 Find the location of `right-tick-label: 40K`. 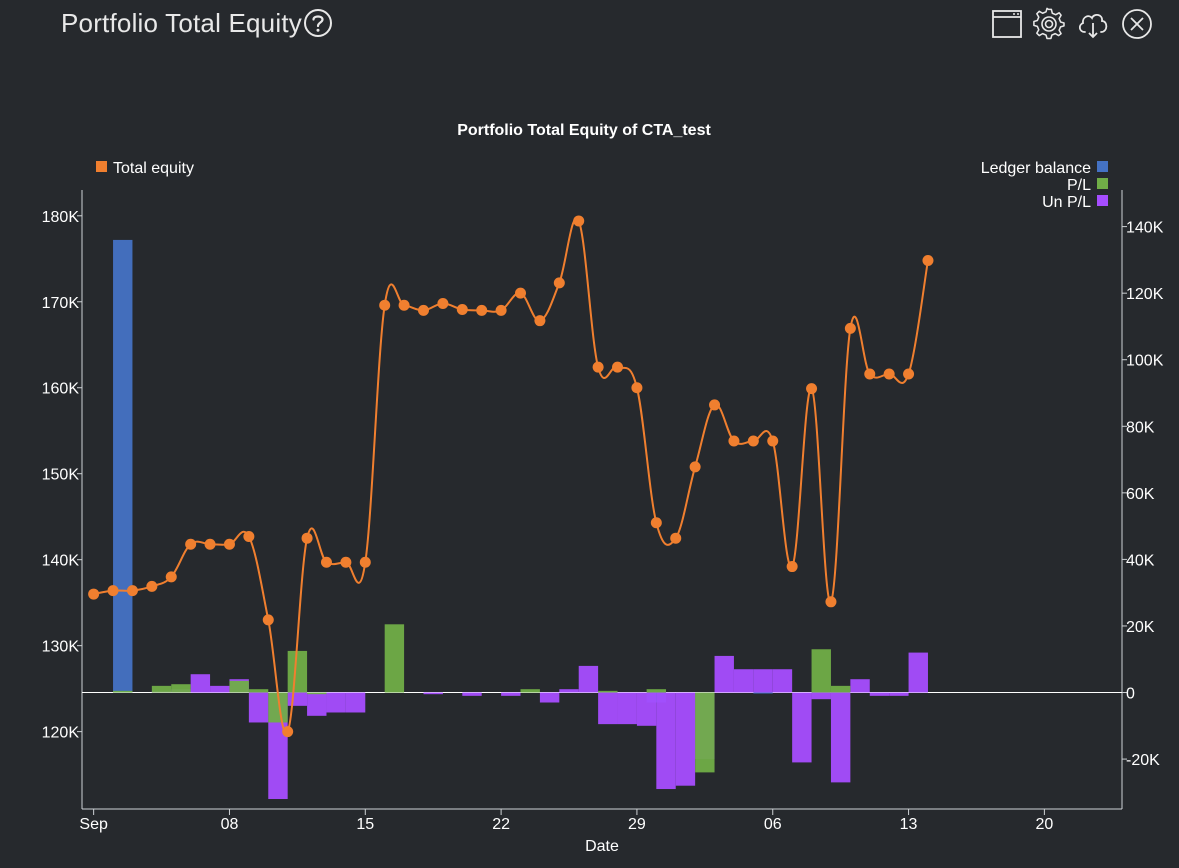

right-tick-label: 40K is located at coordinates (1140, 560).